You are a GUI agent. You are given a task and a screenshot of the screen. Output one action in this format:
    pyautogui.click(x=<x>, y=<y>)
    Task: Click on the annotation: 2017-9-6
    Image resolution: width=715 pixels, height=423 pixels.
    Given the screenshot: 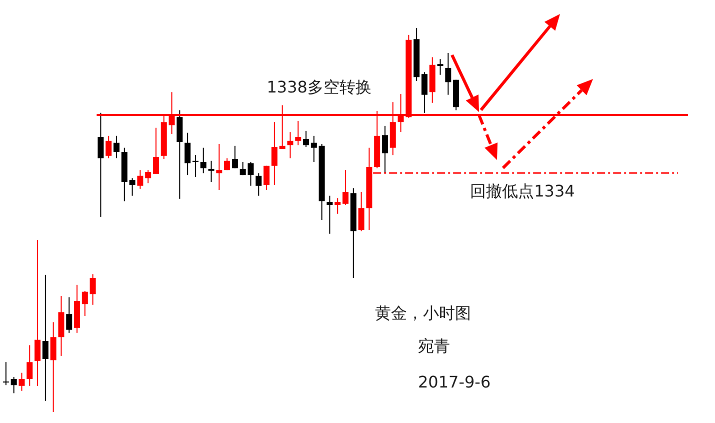 What is the action you would take?
    pyautogui.click(x=454, y=382)
    